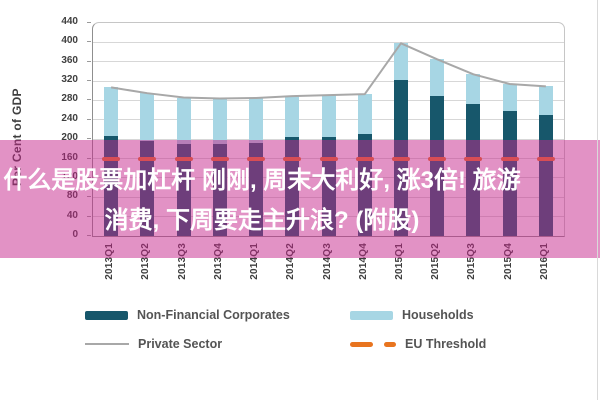  I want to click on y-tick-label: 320, so click(69, 80).